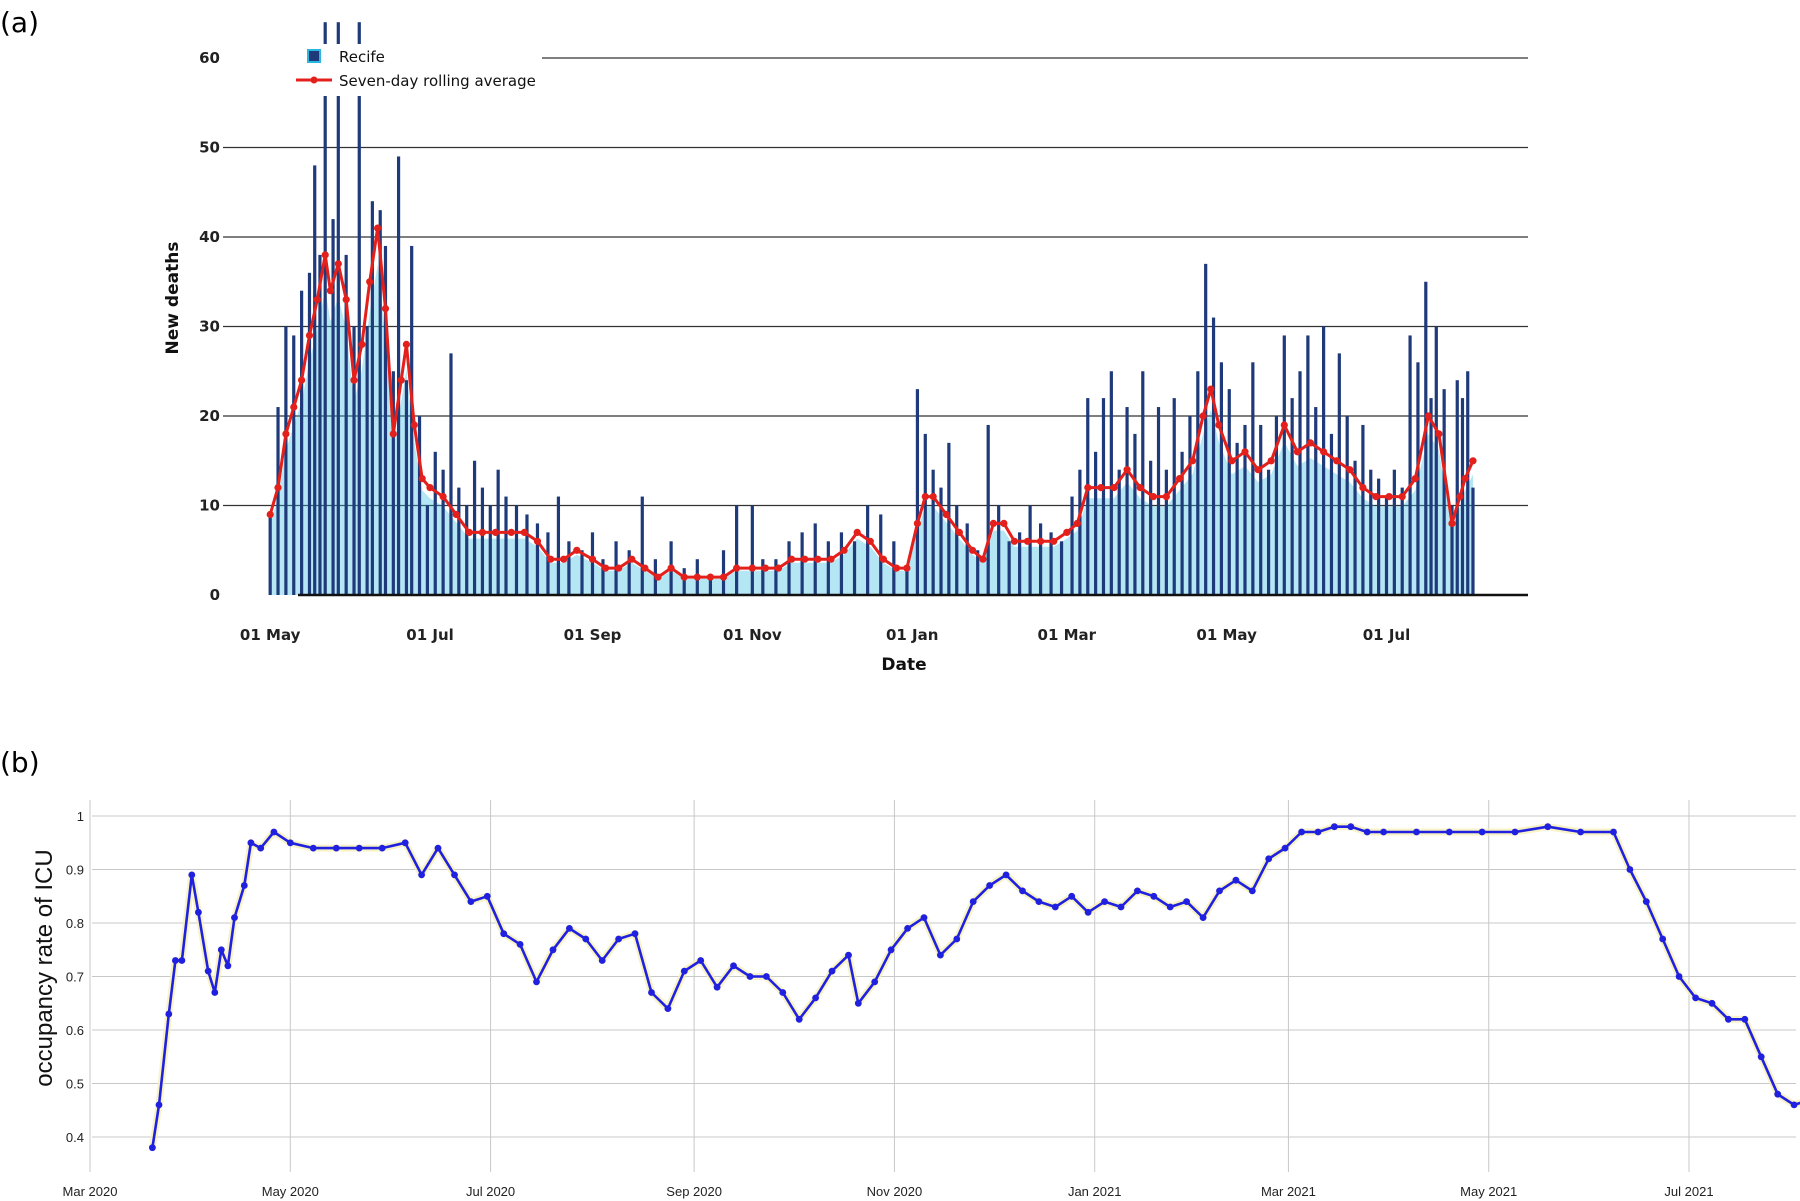 This screenshot has width=1800, height=1201. I want to click on panel-a-y-tick-labels: 0 10 20 30 40 50 60, so click(209, 326).